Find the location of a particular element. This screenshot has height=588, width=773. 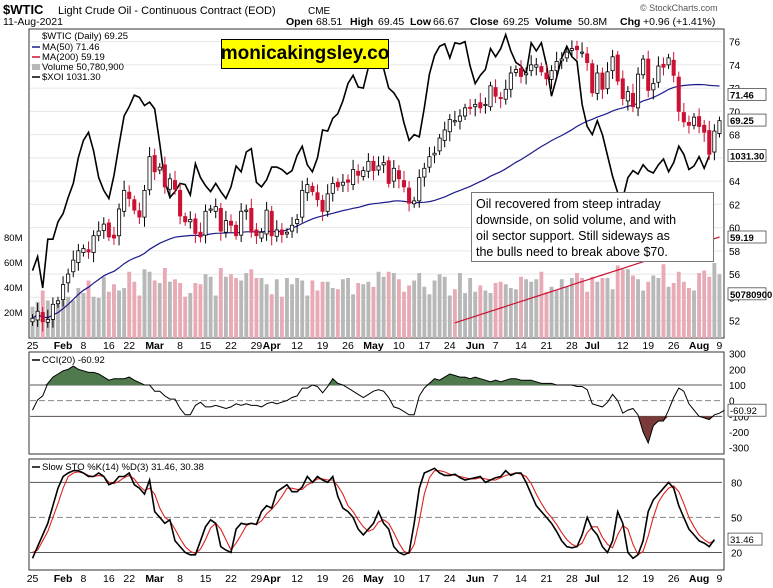

xoi-tag: 1031.30 is located at coordinates (747, 157).